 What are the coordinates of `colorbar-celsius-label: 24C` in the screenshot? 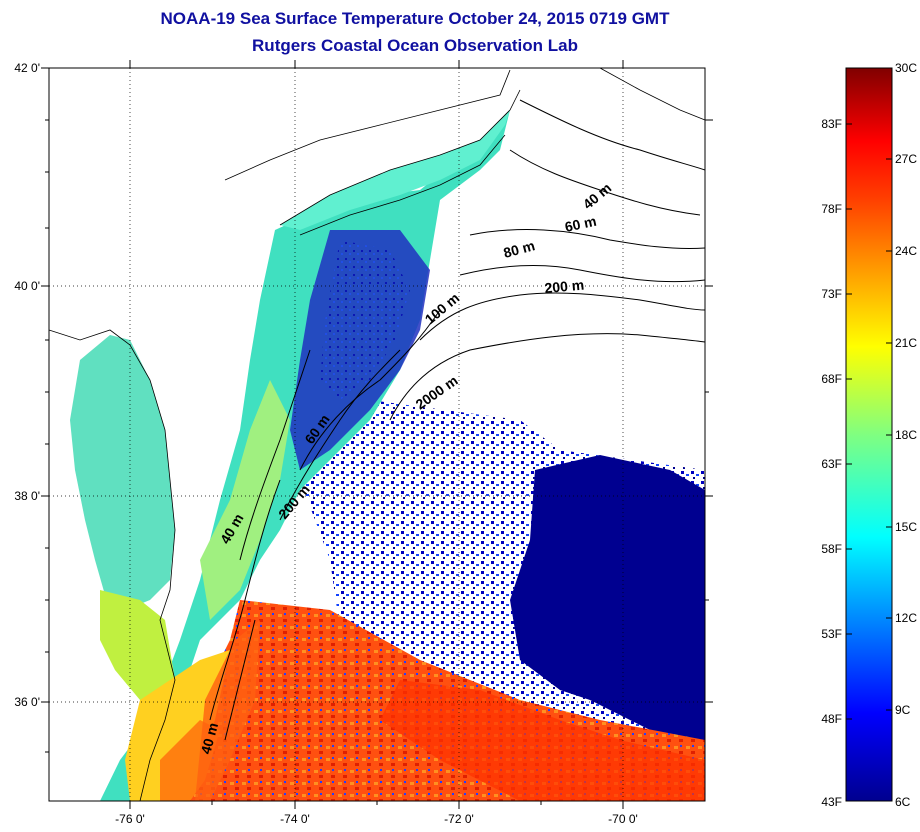 It's located at (906, 251).